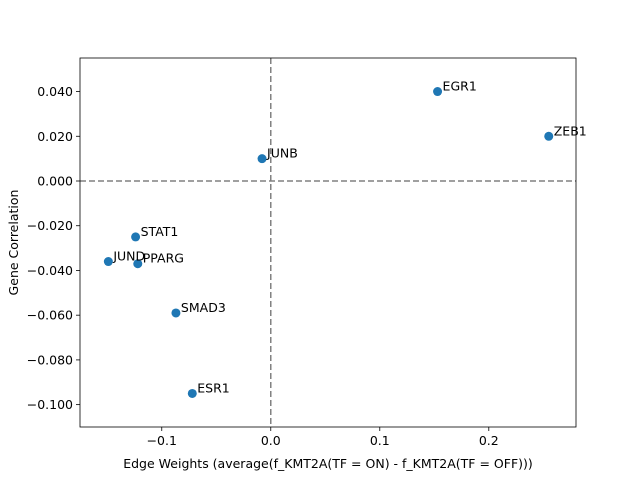  What do you see at coordinates (128, 256) in the screenshot?
I see `point-label-jund: JUND` at bounding box center [128, 256].